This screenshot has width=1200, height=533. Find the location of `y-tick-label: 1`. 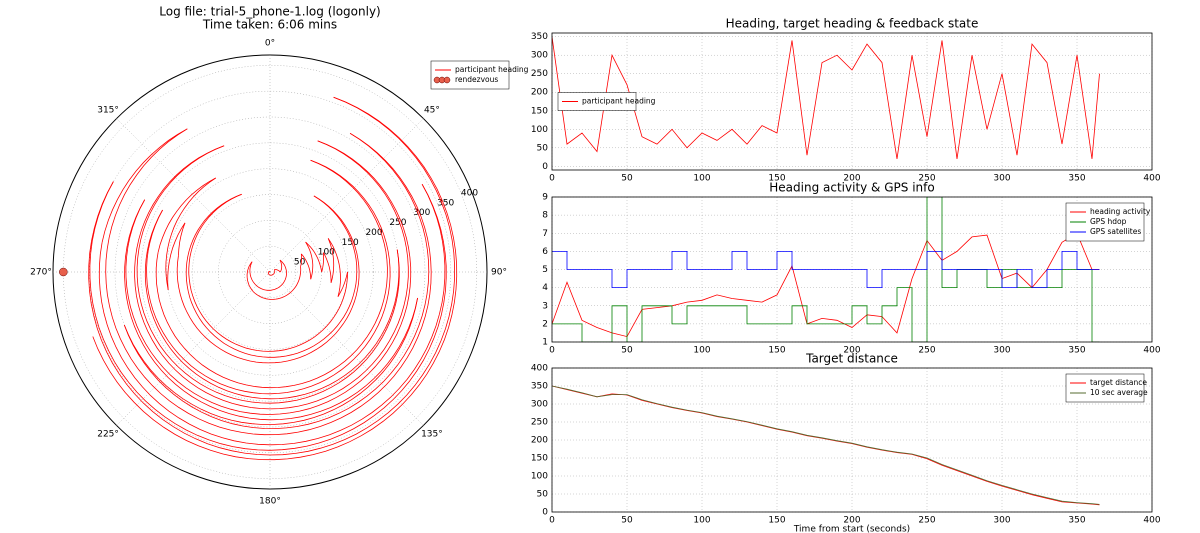

y-tick-label: 1 is located at coordinates (545, 343).